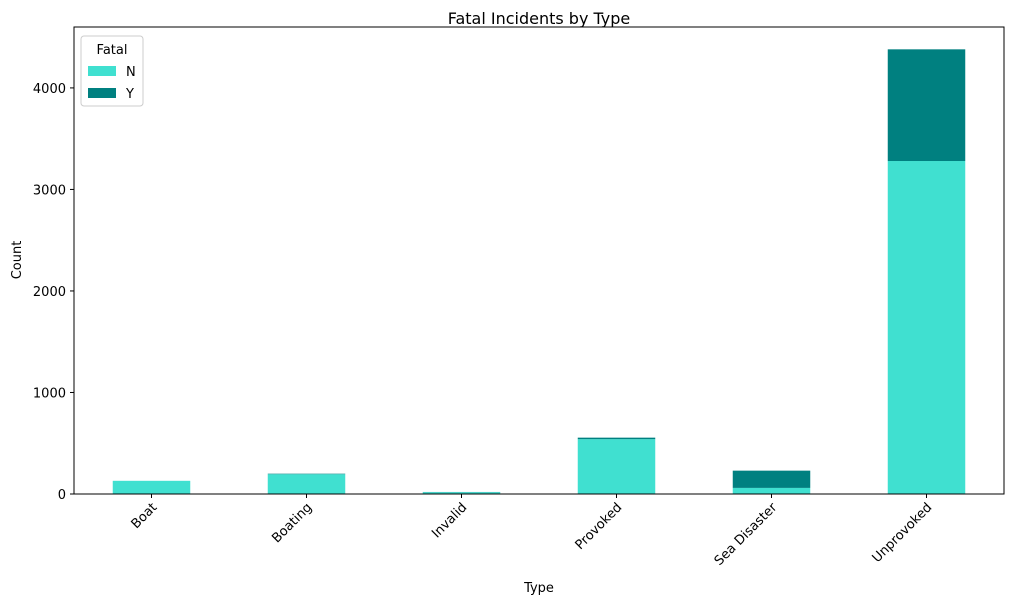 The width and height of the screenshot is (1014, 605). Describe the element at coordinates (616, 466) in the screenshot. I see `bar-provoked-n` at that location.